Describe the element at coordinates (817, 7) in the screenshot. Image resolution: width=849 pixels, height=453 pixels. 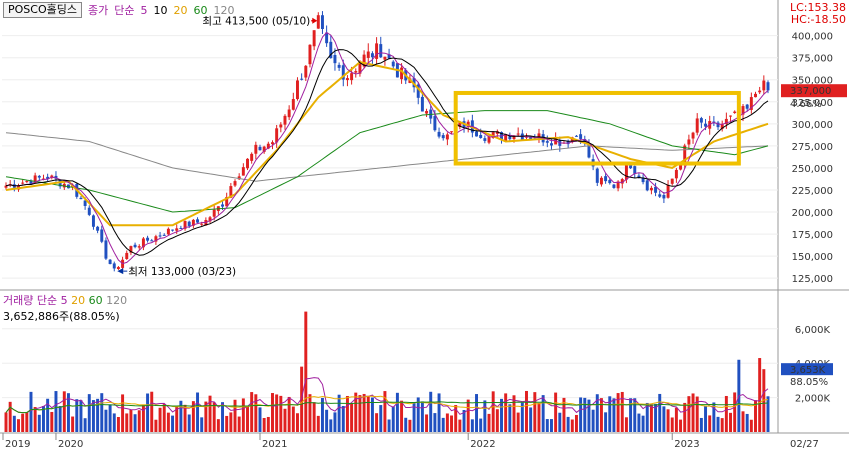
I see `lc-readout: LC:153.38` at that location.